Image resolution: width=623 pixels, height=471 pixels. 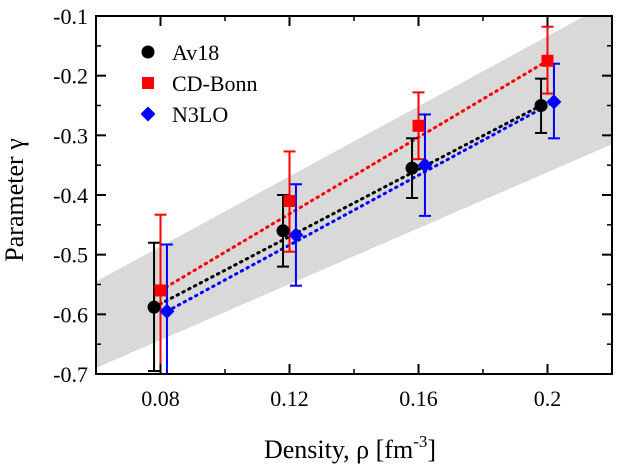 I want to click on legend-label-av18: Av18, so click(x=195, y=52).